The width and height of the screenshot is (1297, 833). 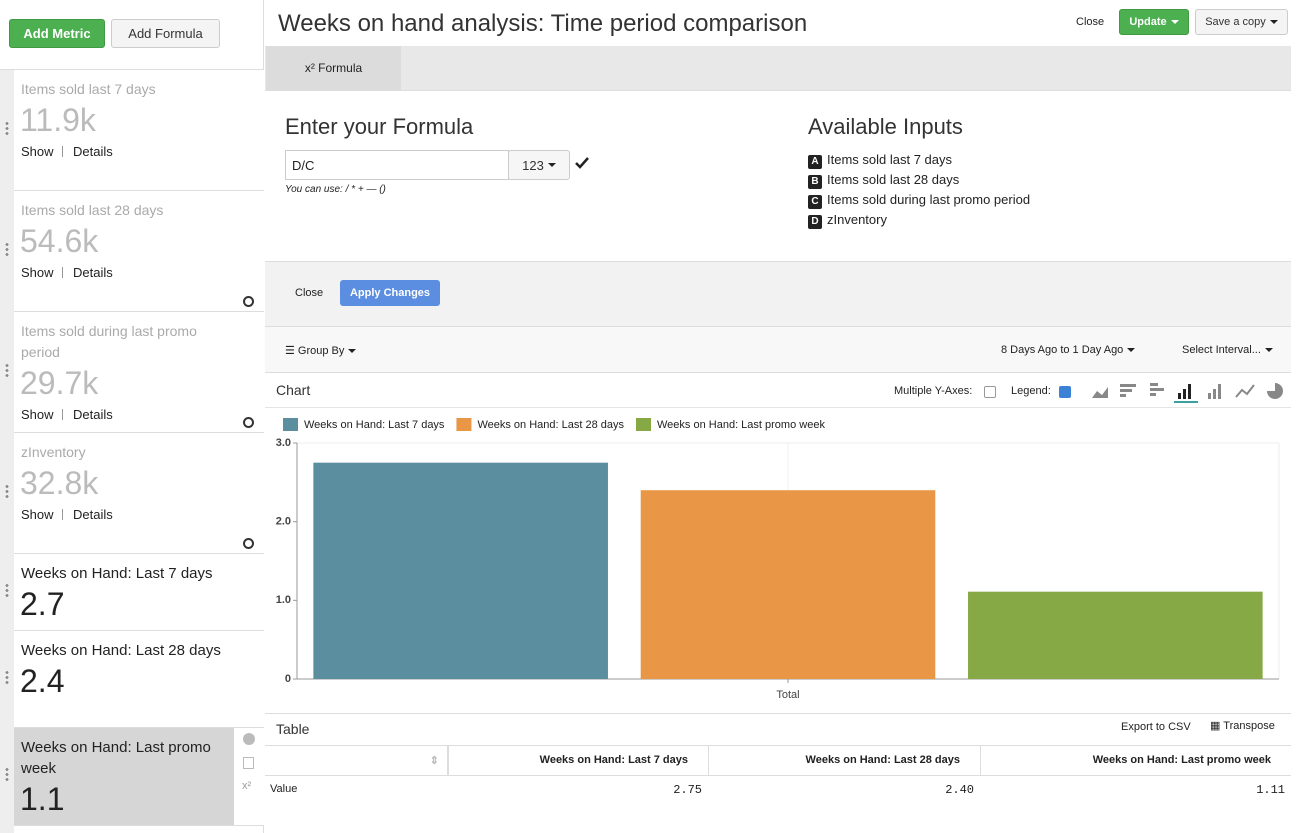 What do you see at coordinates (889, 159) in the screenshot?
I see `input-label: Items sold last 7 days` at bounding box center [889, 159].